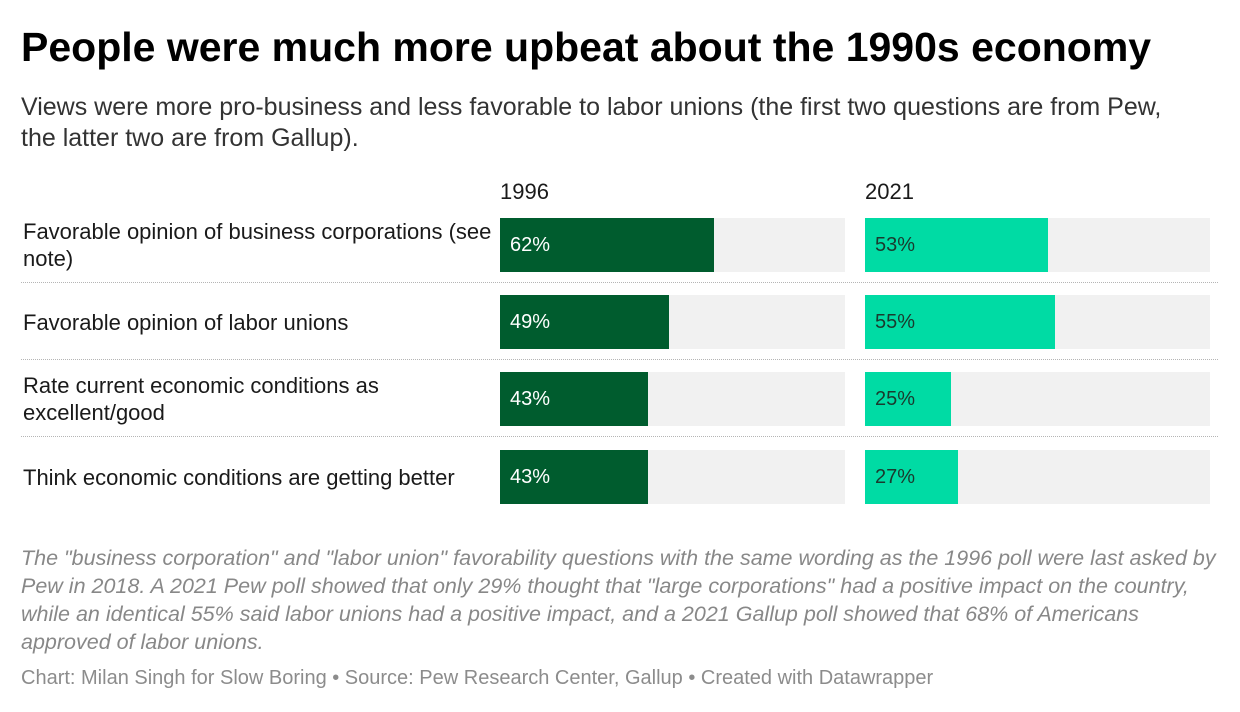  I want to click on bar-track-2021: 27%, so click(1037, 477).